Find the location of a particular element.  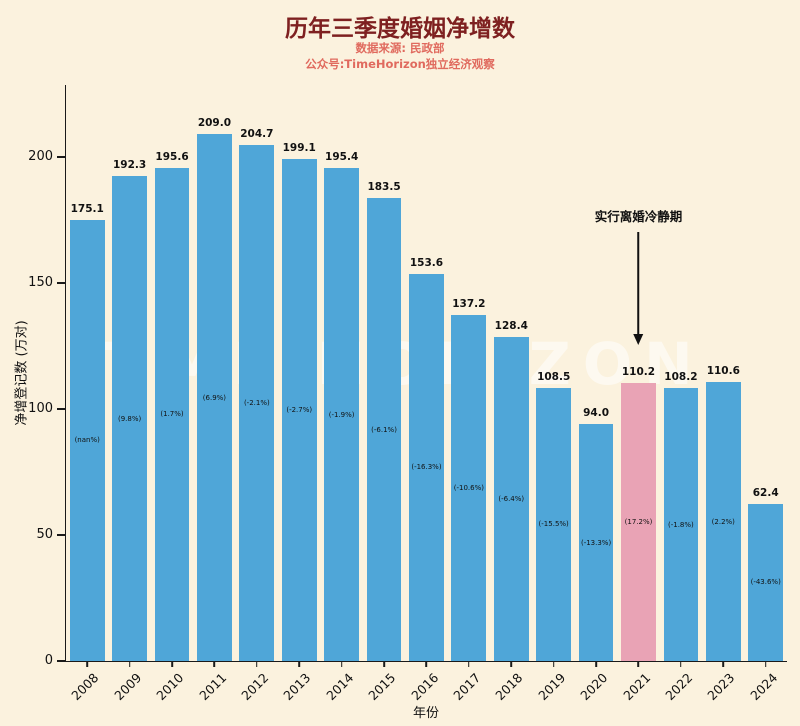

x-tick-label: 2008 is located at coordinates (85, 687).